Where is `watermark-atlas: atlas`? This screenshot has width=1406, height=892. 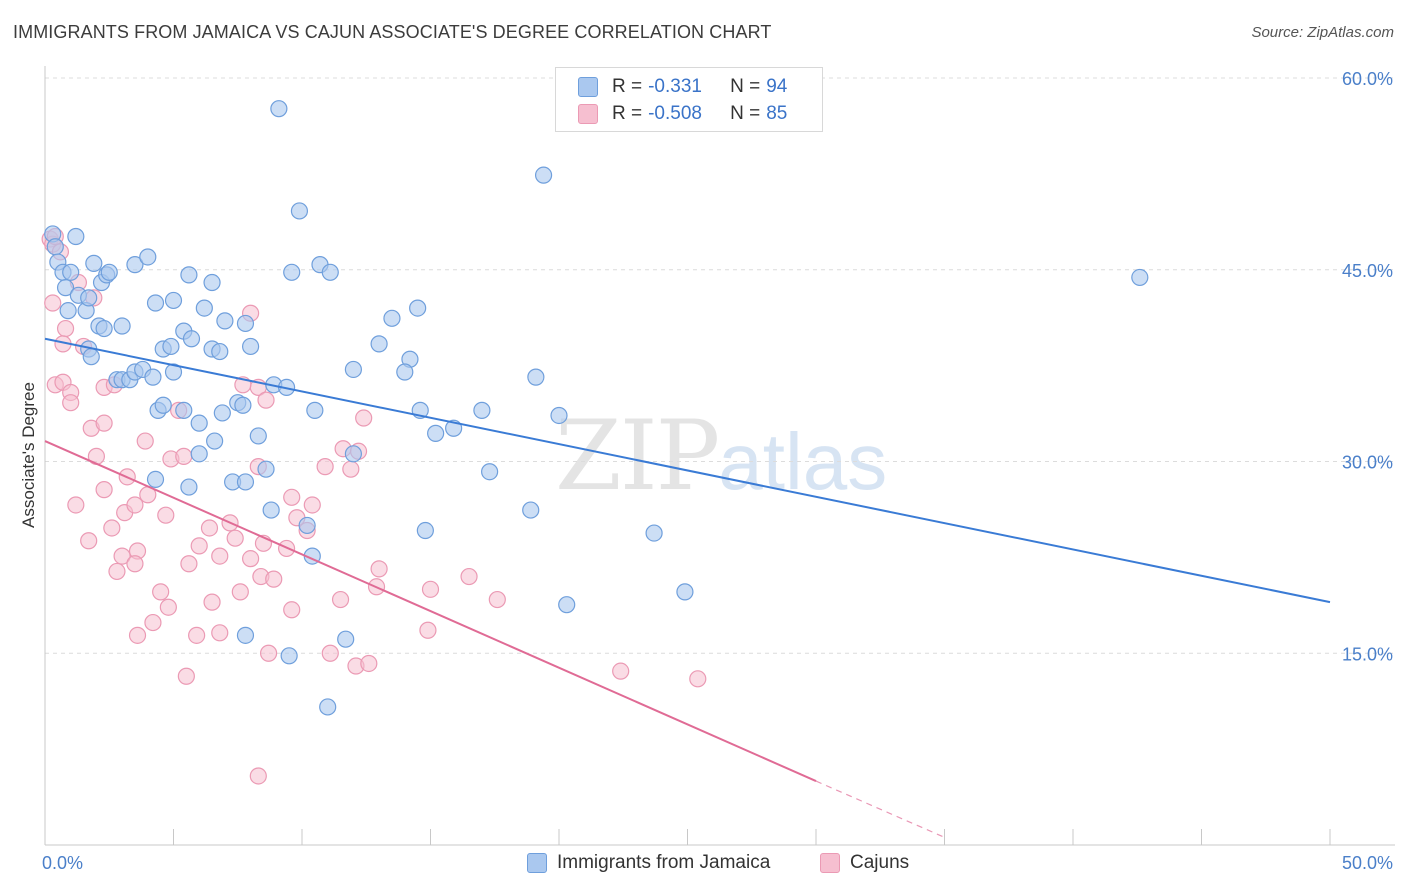 watermark-atlas: atlas is located at coordinates (803, 461).